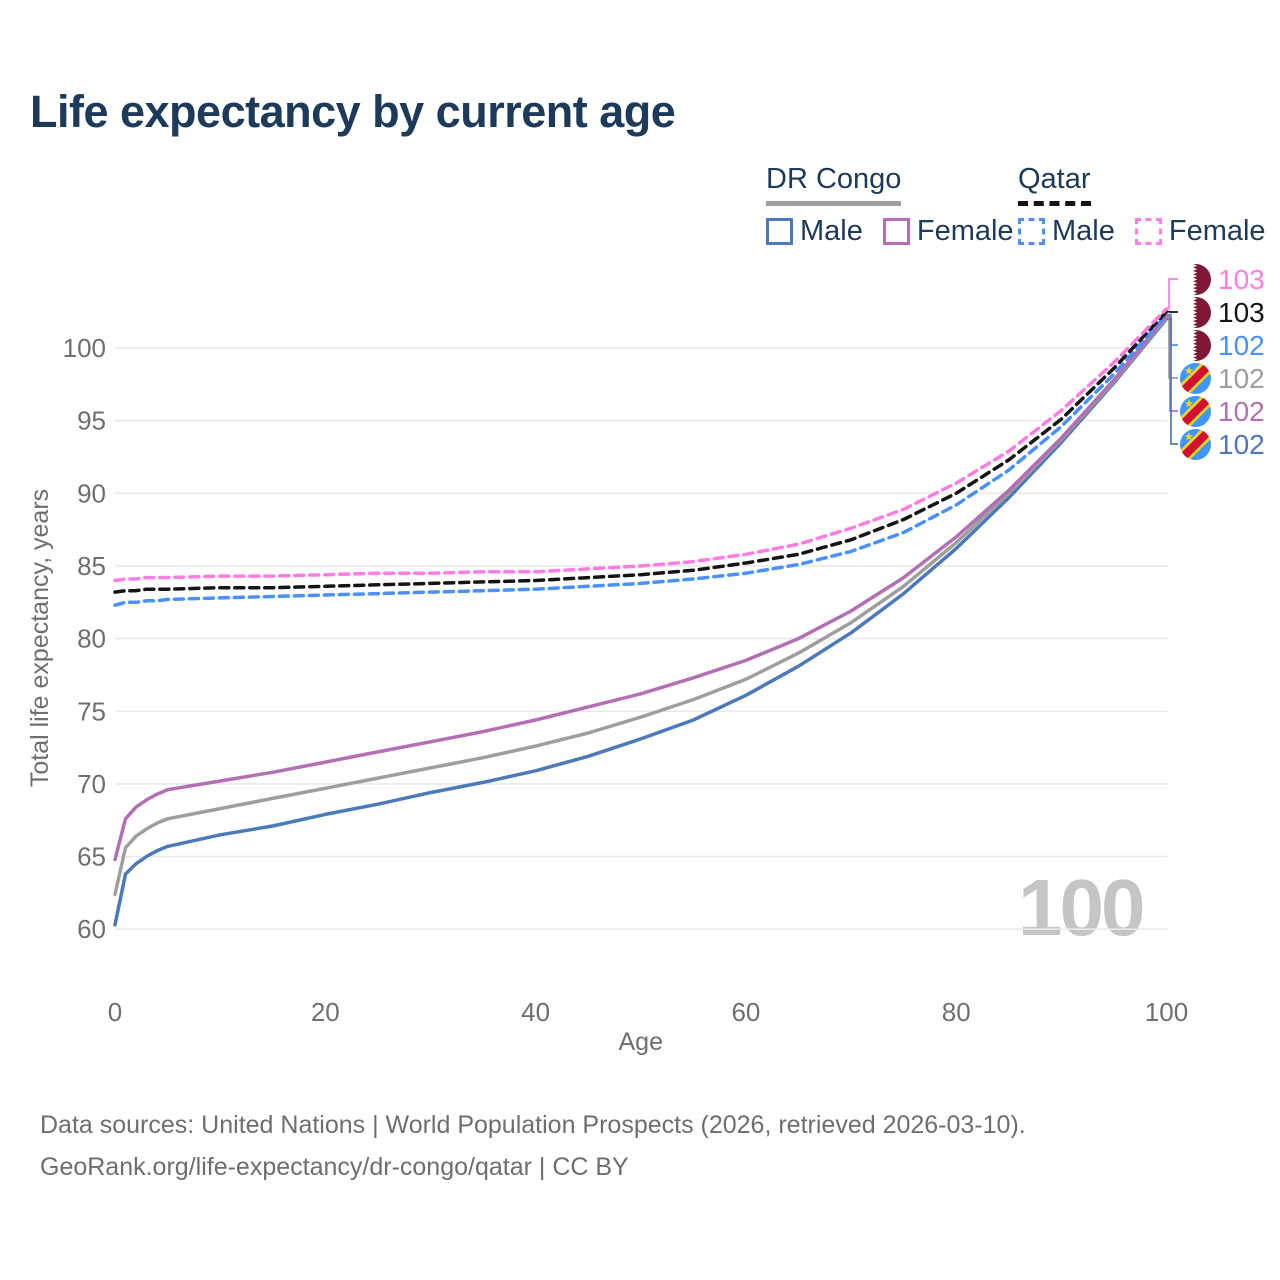 The height and width of the screenshot is (1280, 1280). I want to click on legend-group-dr-congo: DR Congo Male Female, so click(900, 205).